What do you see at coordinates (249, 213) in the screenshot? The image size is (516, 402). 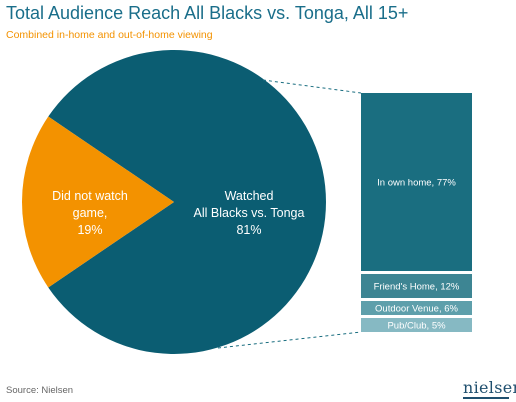 I see `pie-label-watched: Watched All Blacks vs. Tonga 81%` at bounding box center [249, 213].